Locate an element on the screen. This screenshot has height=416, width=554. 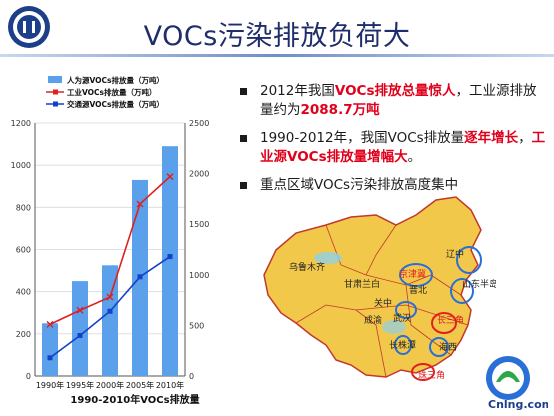
site-logo: Cnlng.com is located at coordinates (515, 382).